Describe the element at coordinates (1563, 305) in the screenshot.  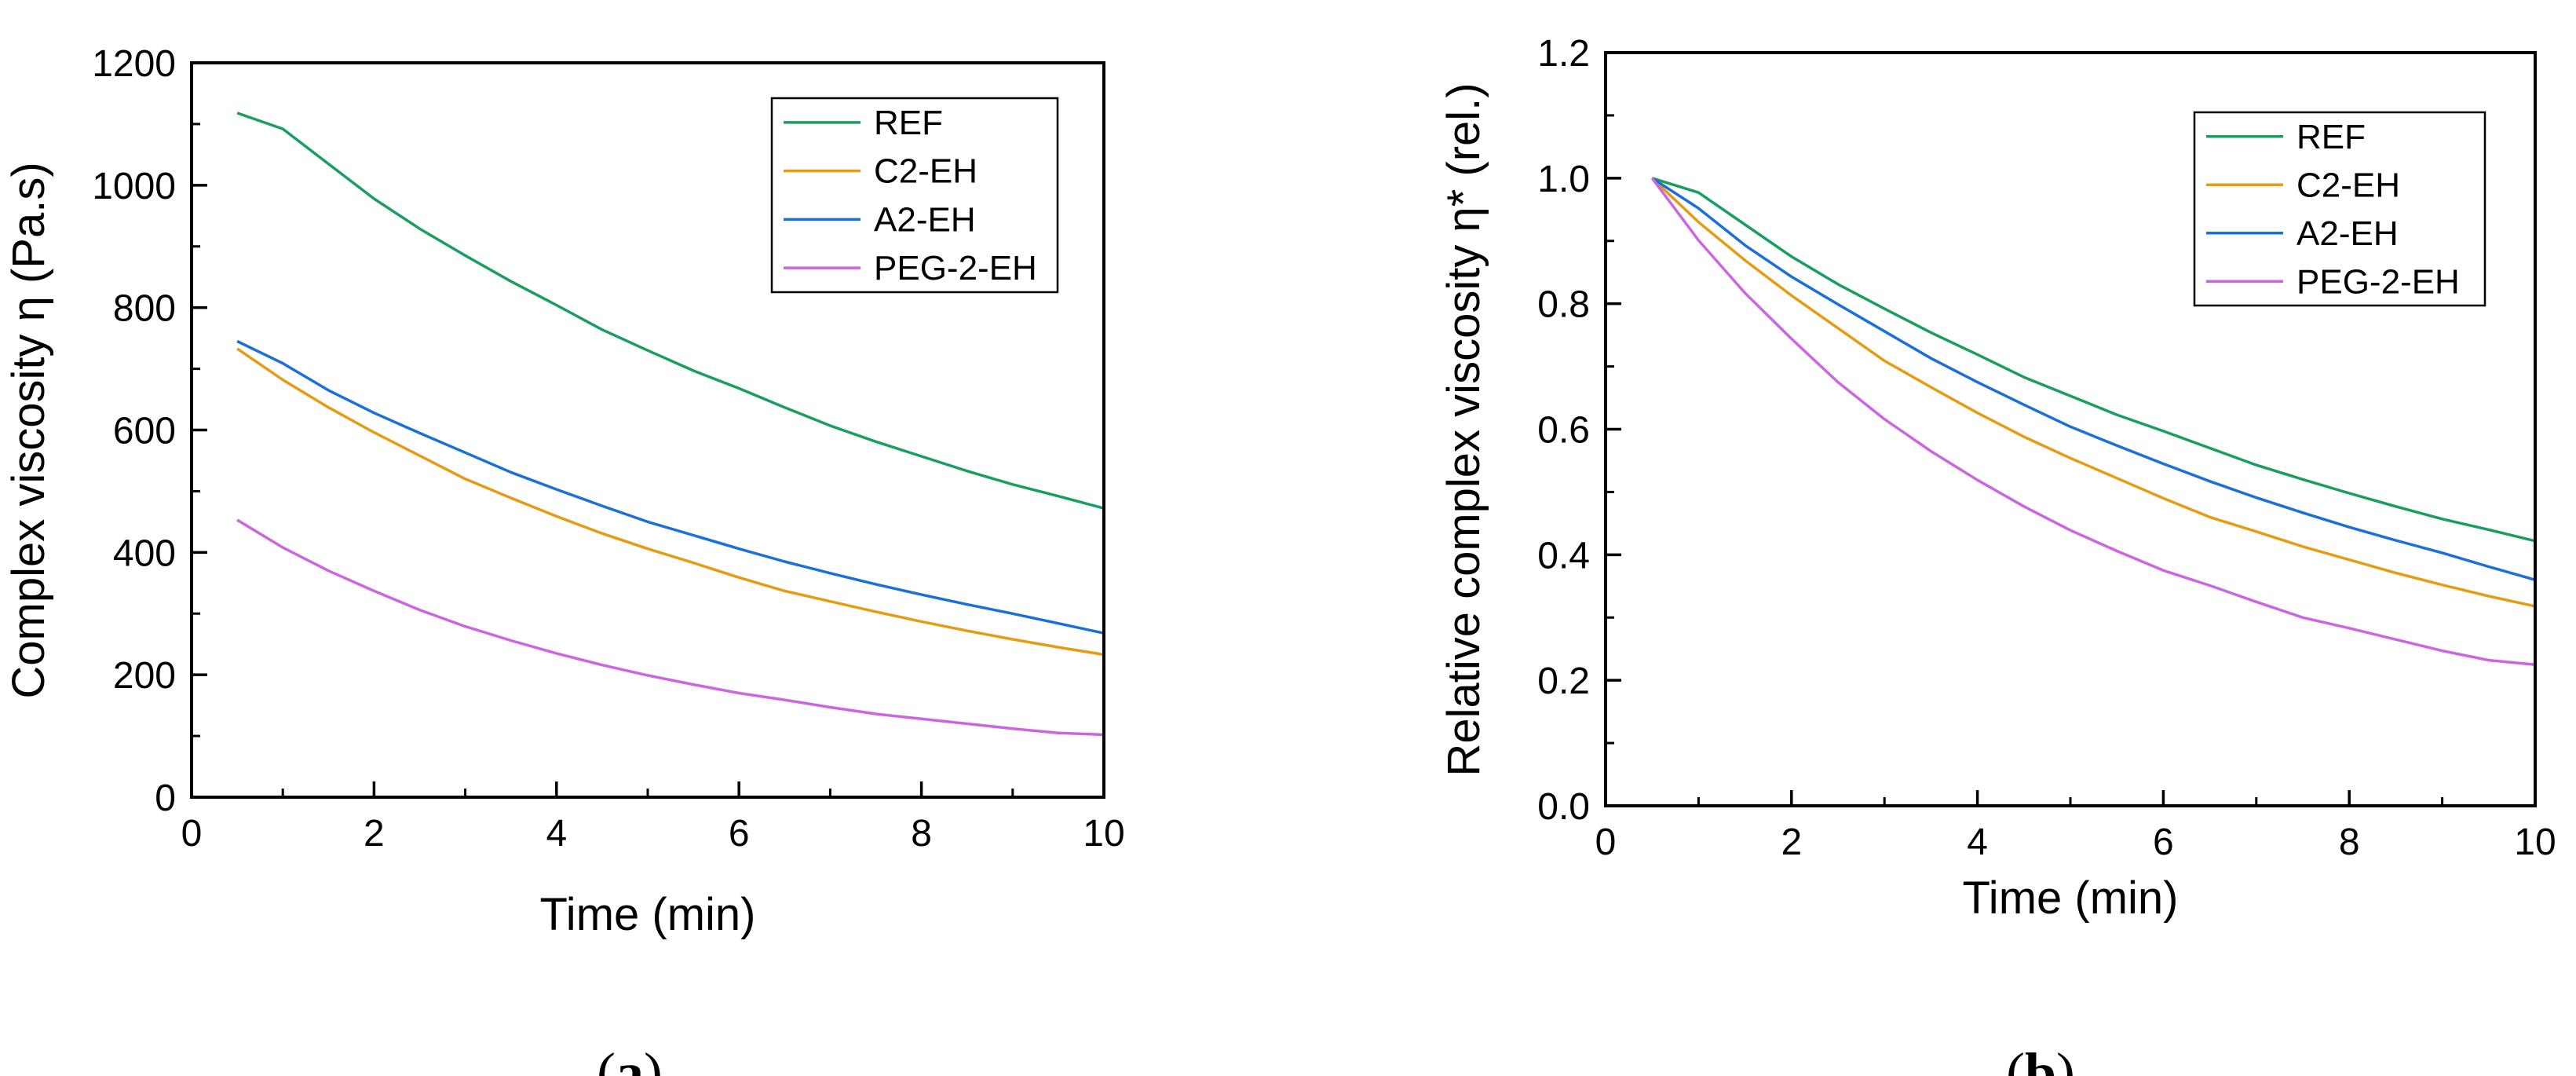
I see `y-tick-label: 0.8` at that location.